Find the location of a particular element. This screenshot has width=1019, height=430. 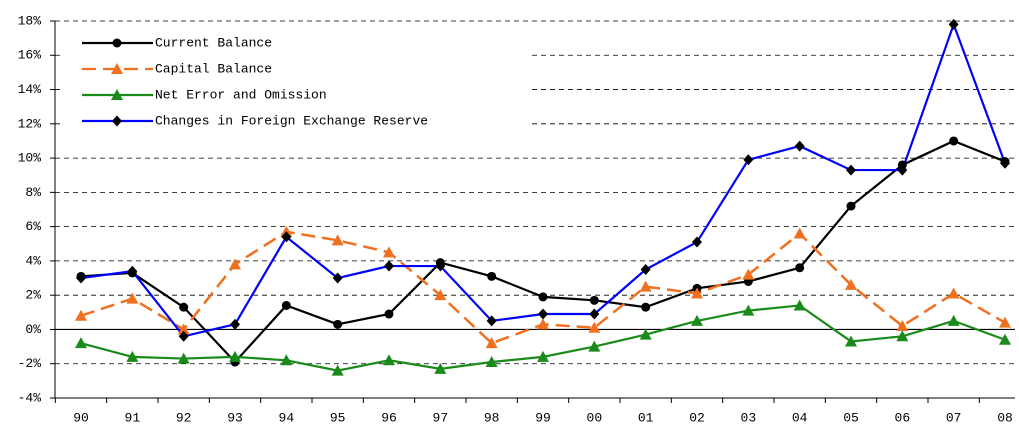

x-tick-label: 93 is located at coordinates (235, 417).